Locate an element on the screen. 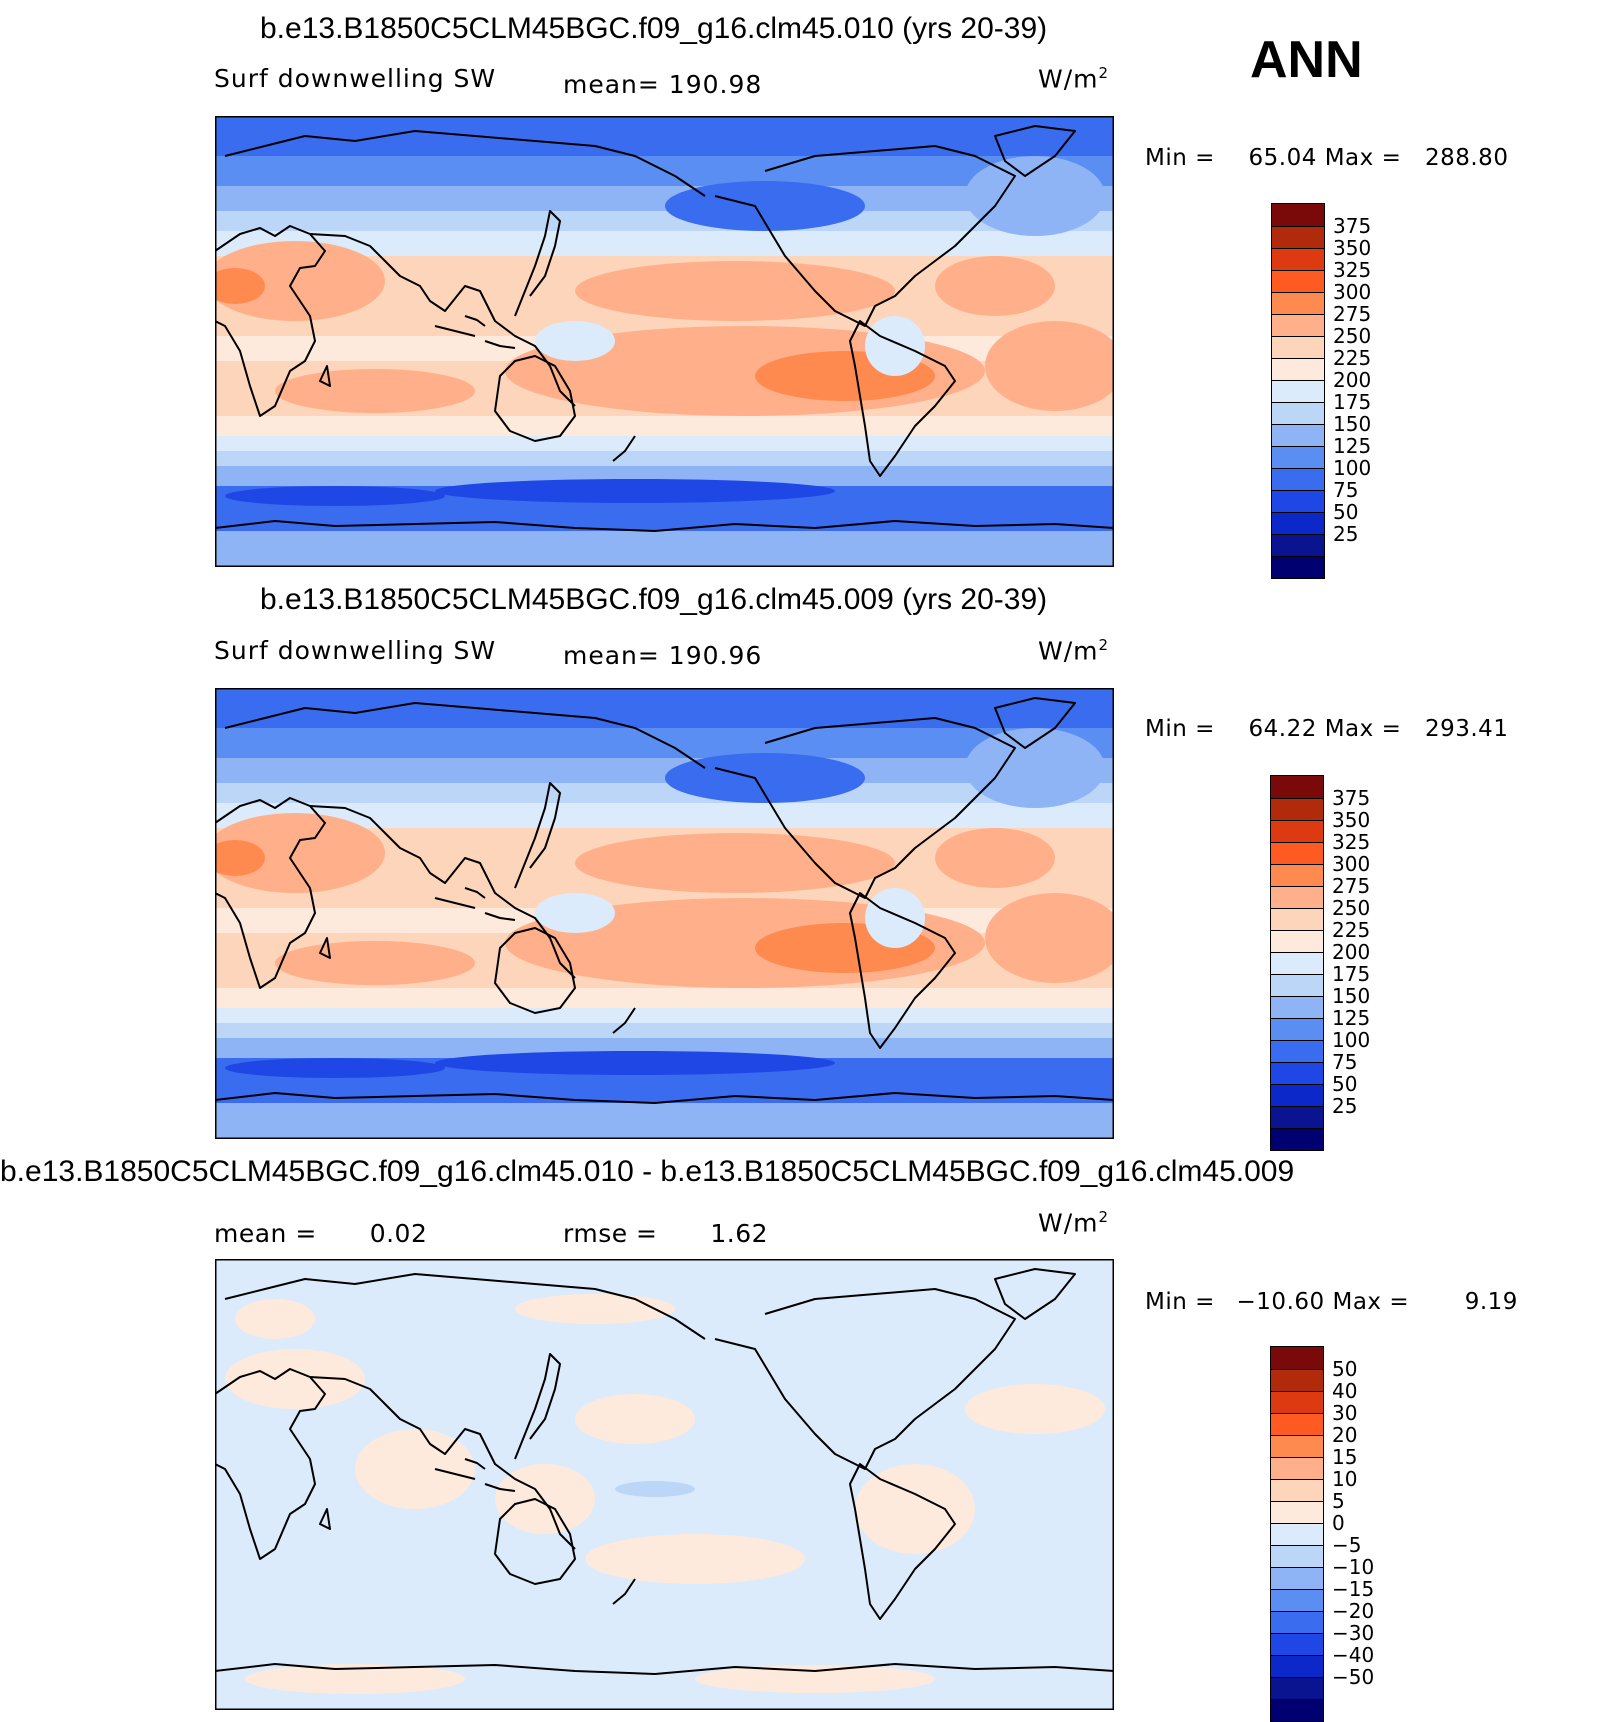 This screenshot has height=1722, width=1608. panel-1-colorbar is located at coordinates (1298, 391).